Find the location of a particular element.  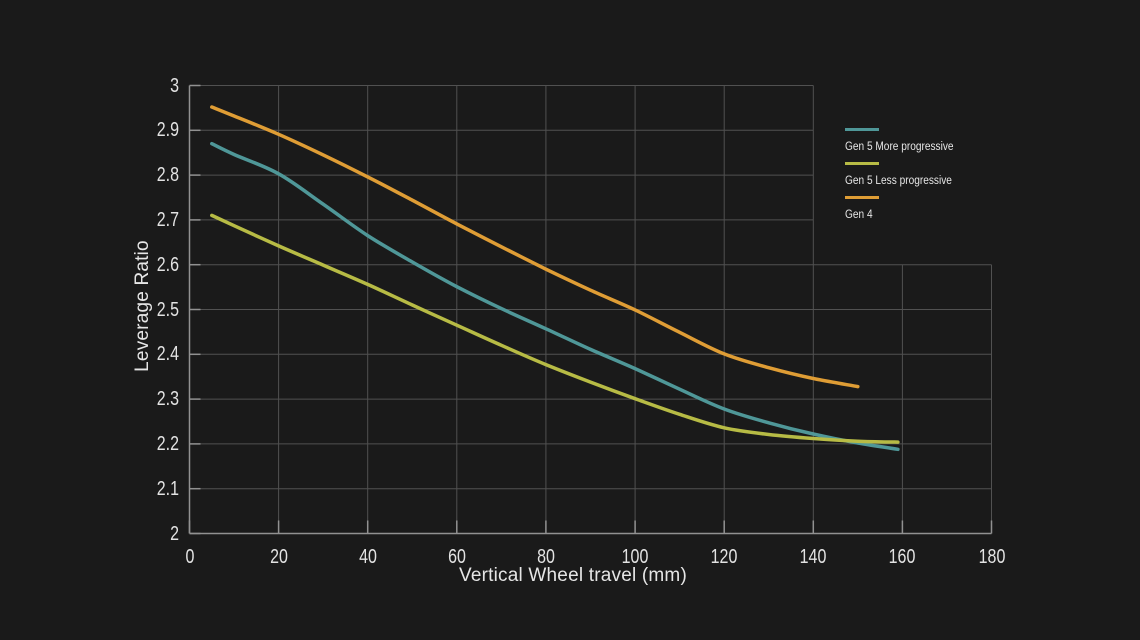

y-tick-label: 2.8 is located at coordinates (167, 175).